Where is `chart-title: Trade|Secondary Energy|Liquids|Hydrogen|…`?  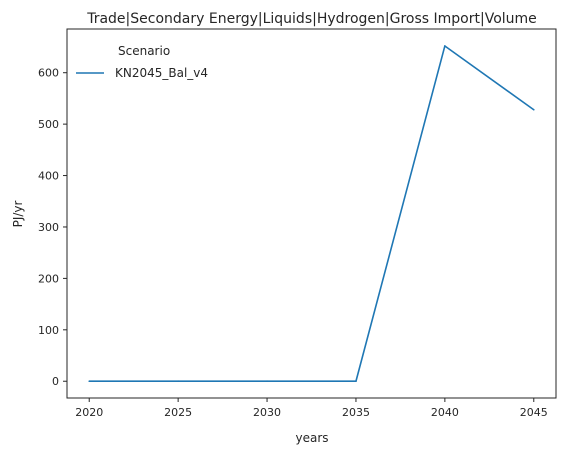 chart-title: Trade|Secondary Energy|Liquids|Hydrogen|… is located at coordinates (311, 19).